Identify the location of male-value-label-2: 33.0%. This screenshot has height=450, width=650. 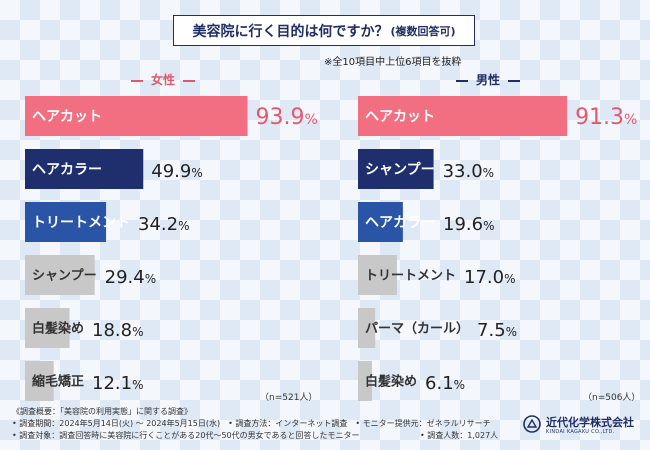
(468, 171).